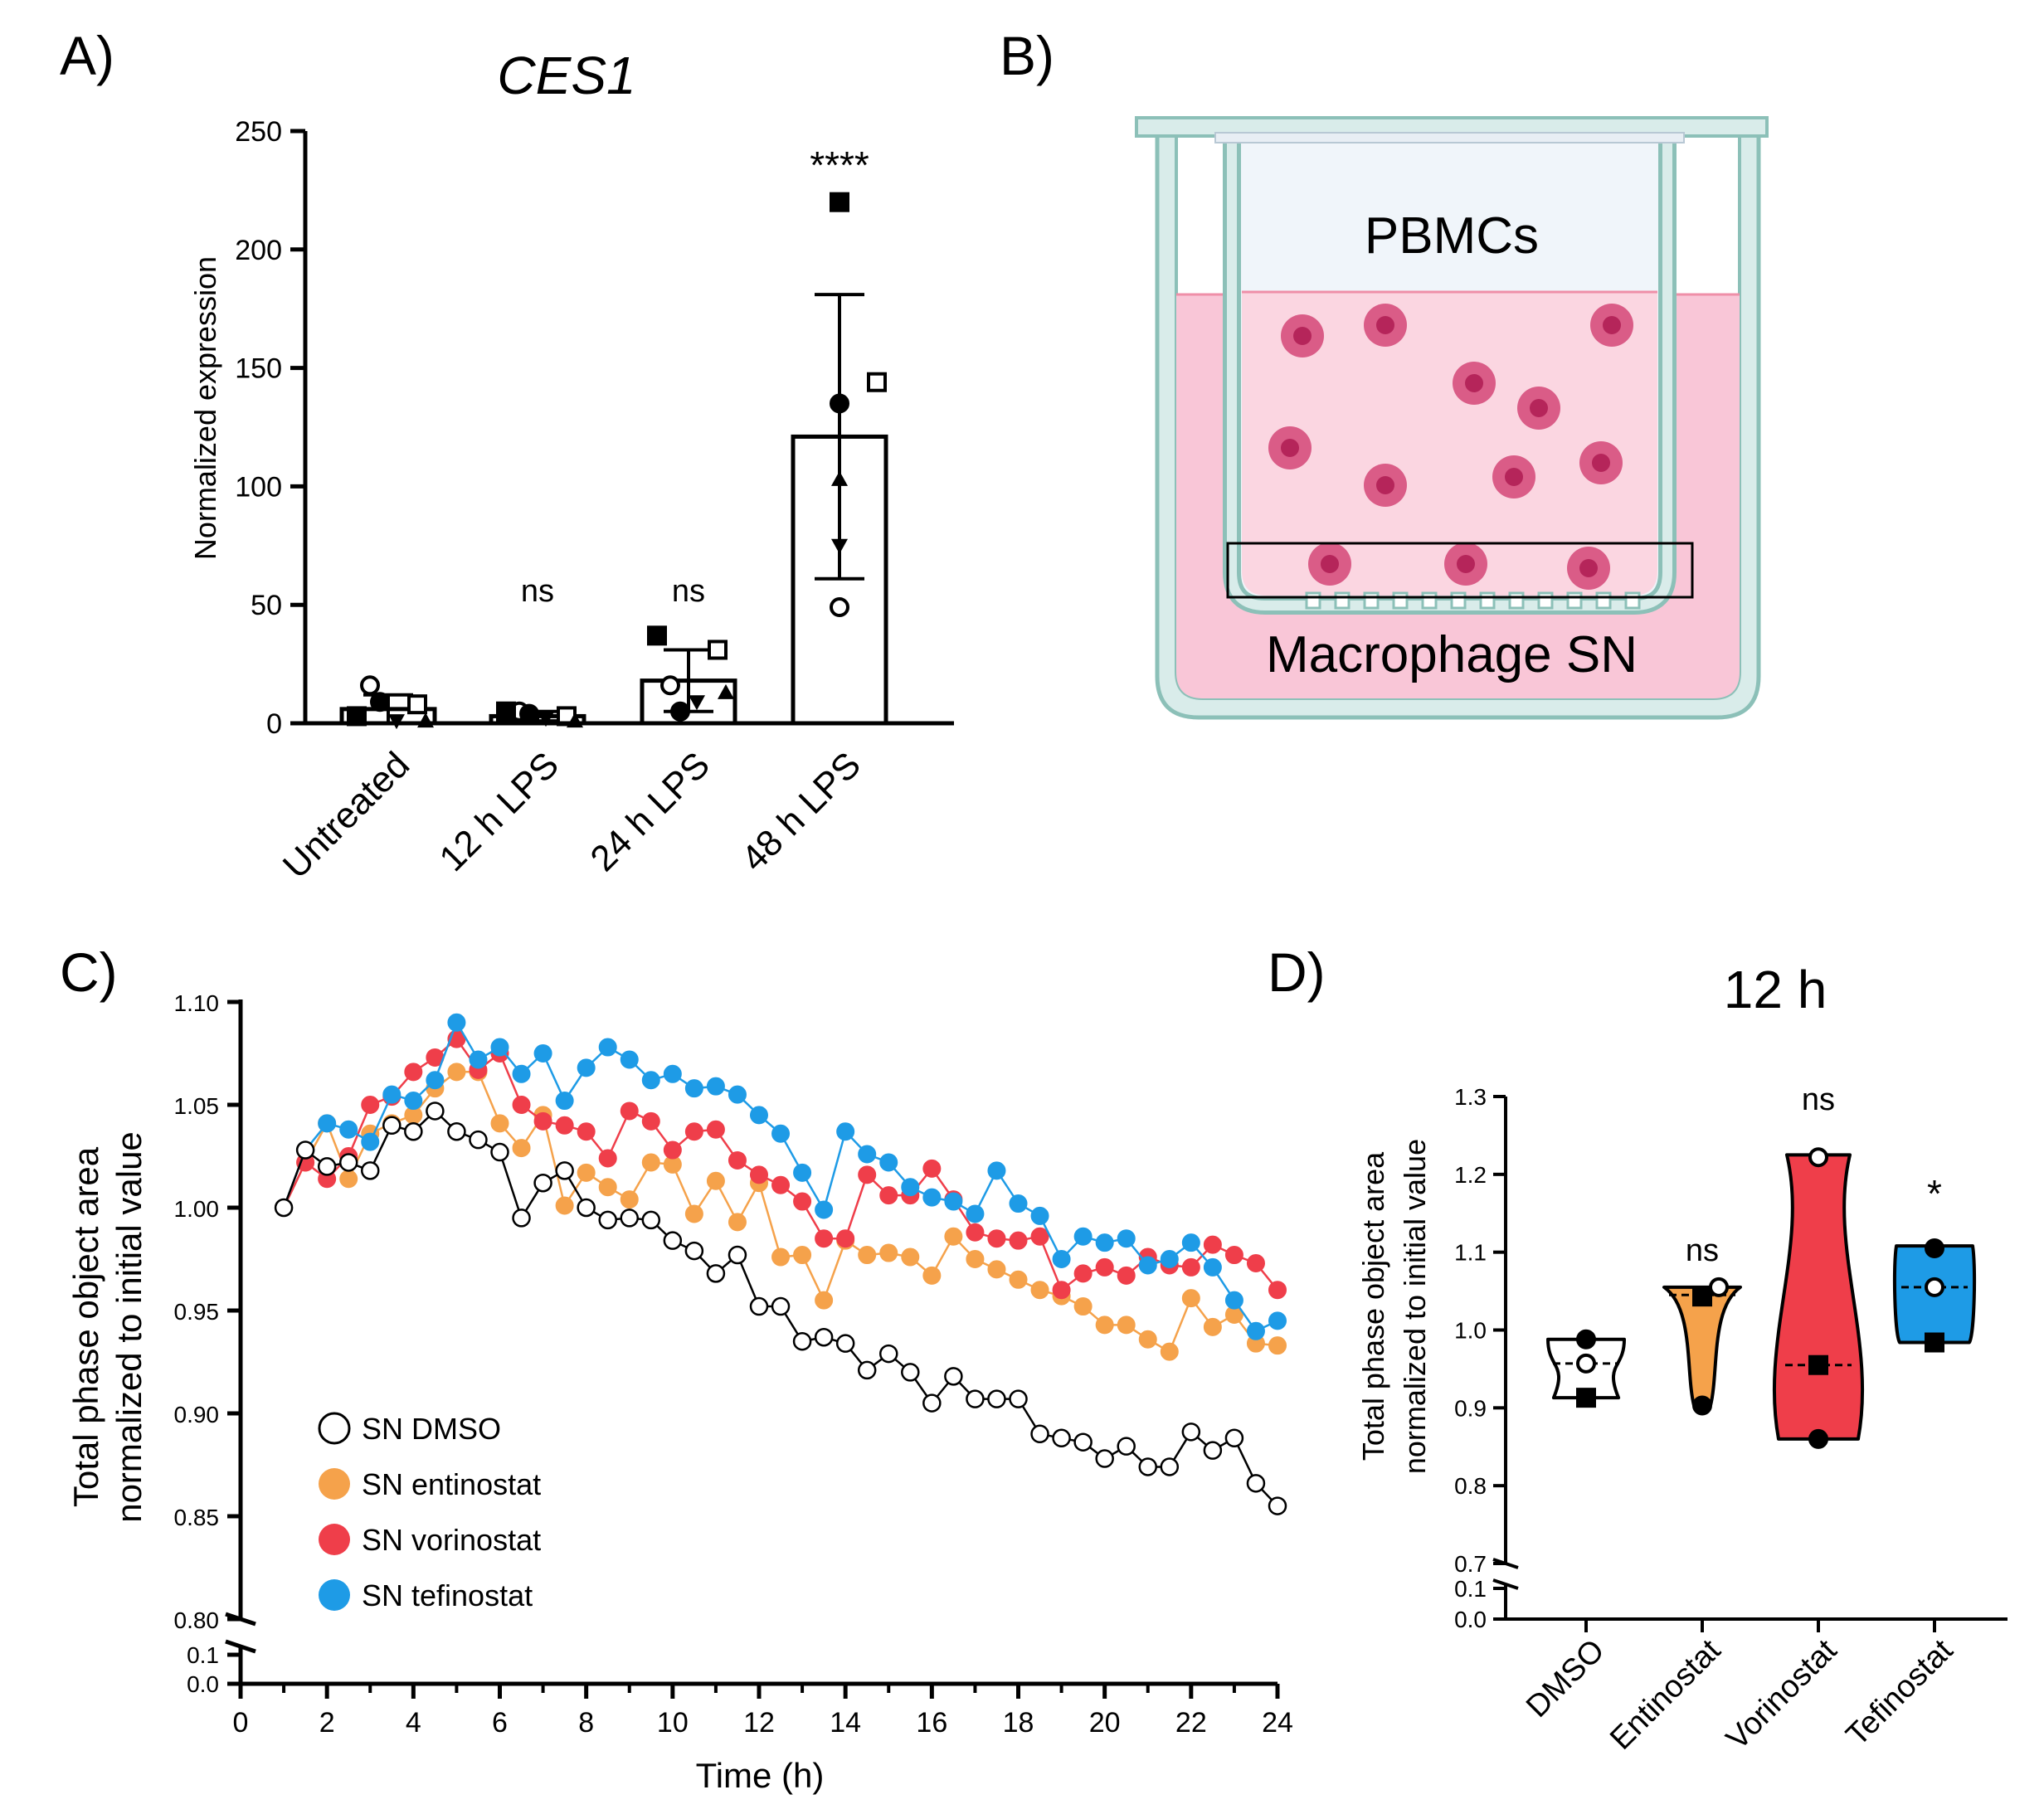 Image resolution: width=2044 pixels, height=1814 pixels. I want to click on chart-a-ytick-label: 250, so click(258, 132).